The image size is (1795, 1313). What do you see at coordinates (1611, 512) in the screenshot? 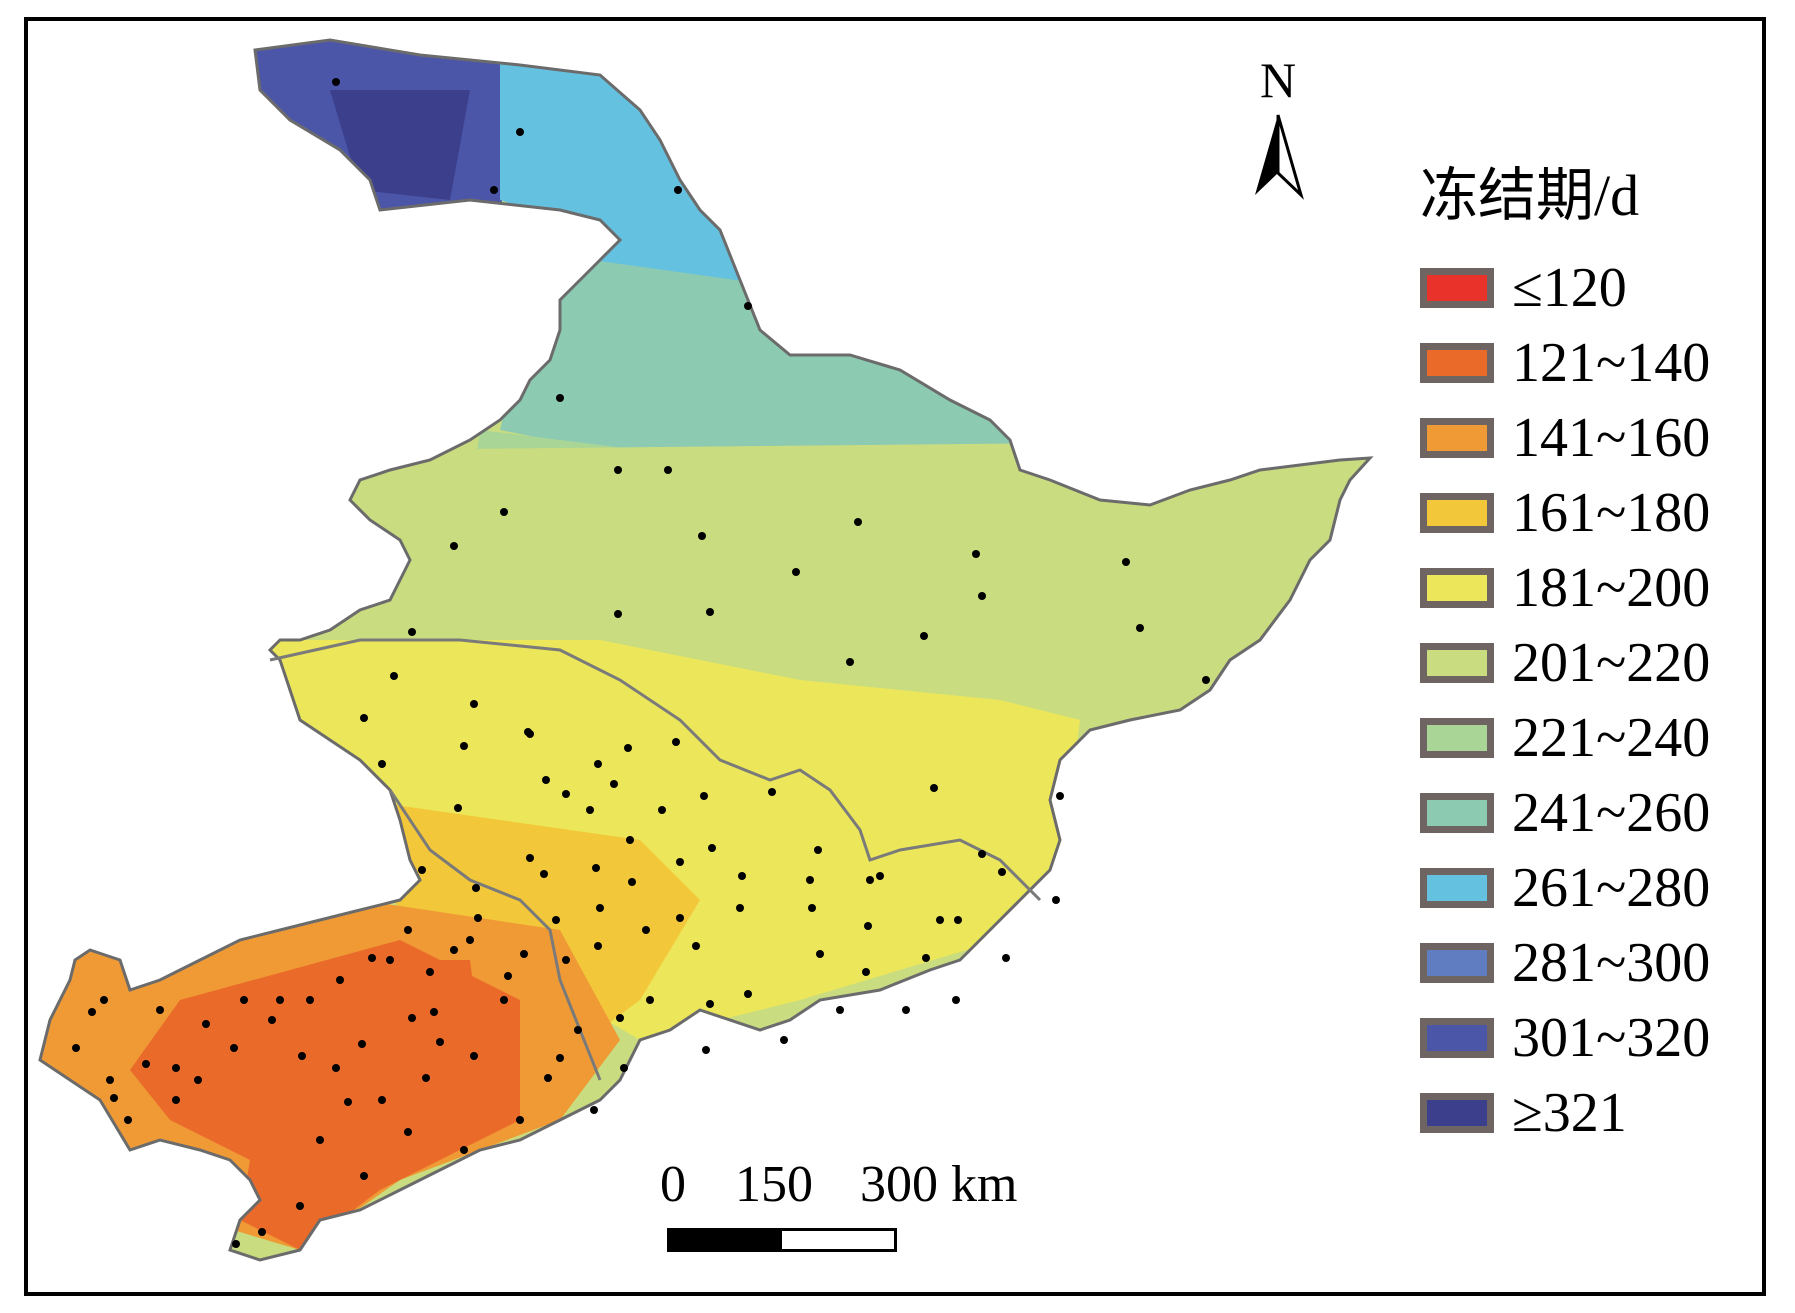
I see `legend-label: 161~180` at bounding box center [1611, 512].